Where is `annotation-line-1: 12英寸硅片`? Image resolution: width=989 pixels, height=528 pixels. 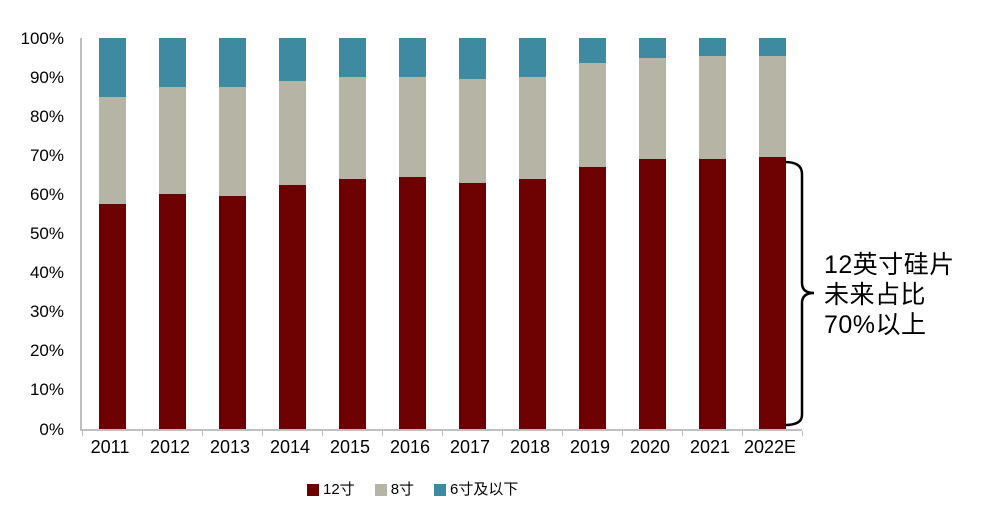 annotation-line-1: 12英寸硅片 is located at coordinates (889, 265).